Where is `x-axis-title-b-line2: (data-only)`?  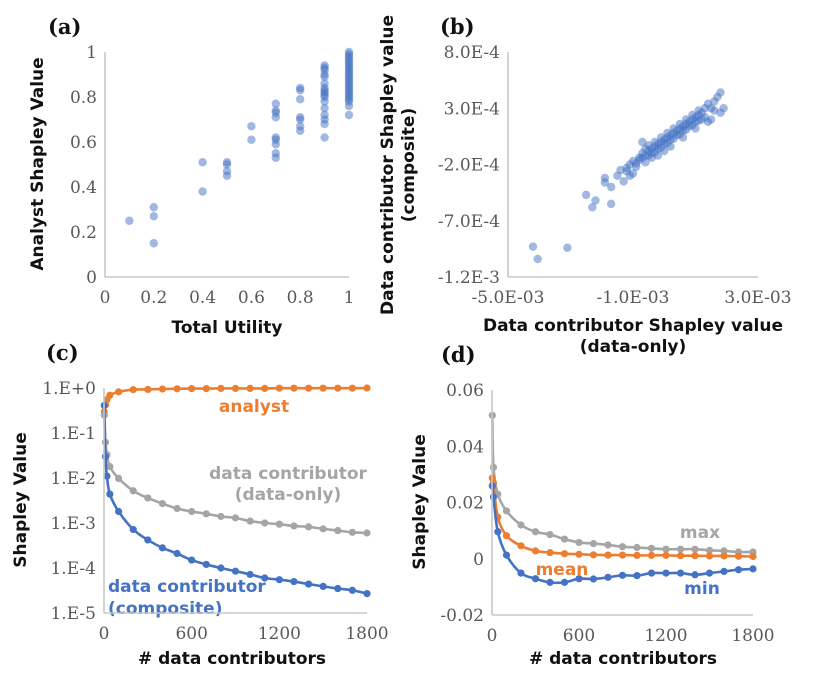
x-axis-title-b-line2: (data-only) is located at coordinates (633, 347).